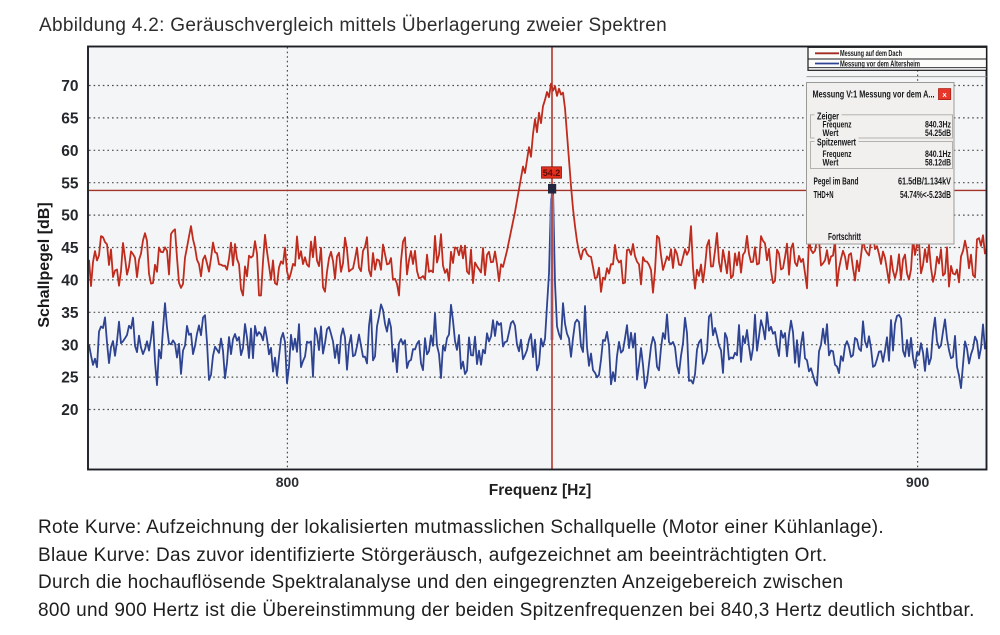 This screenshot has height=635, width=1000. I want to click on svg-text: 35, so click(70, 313).